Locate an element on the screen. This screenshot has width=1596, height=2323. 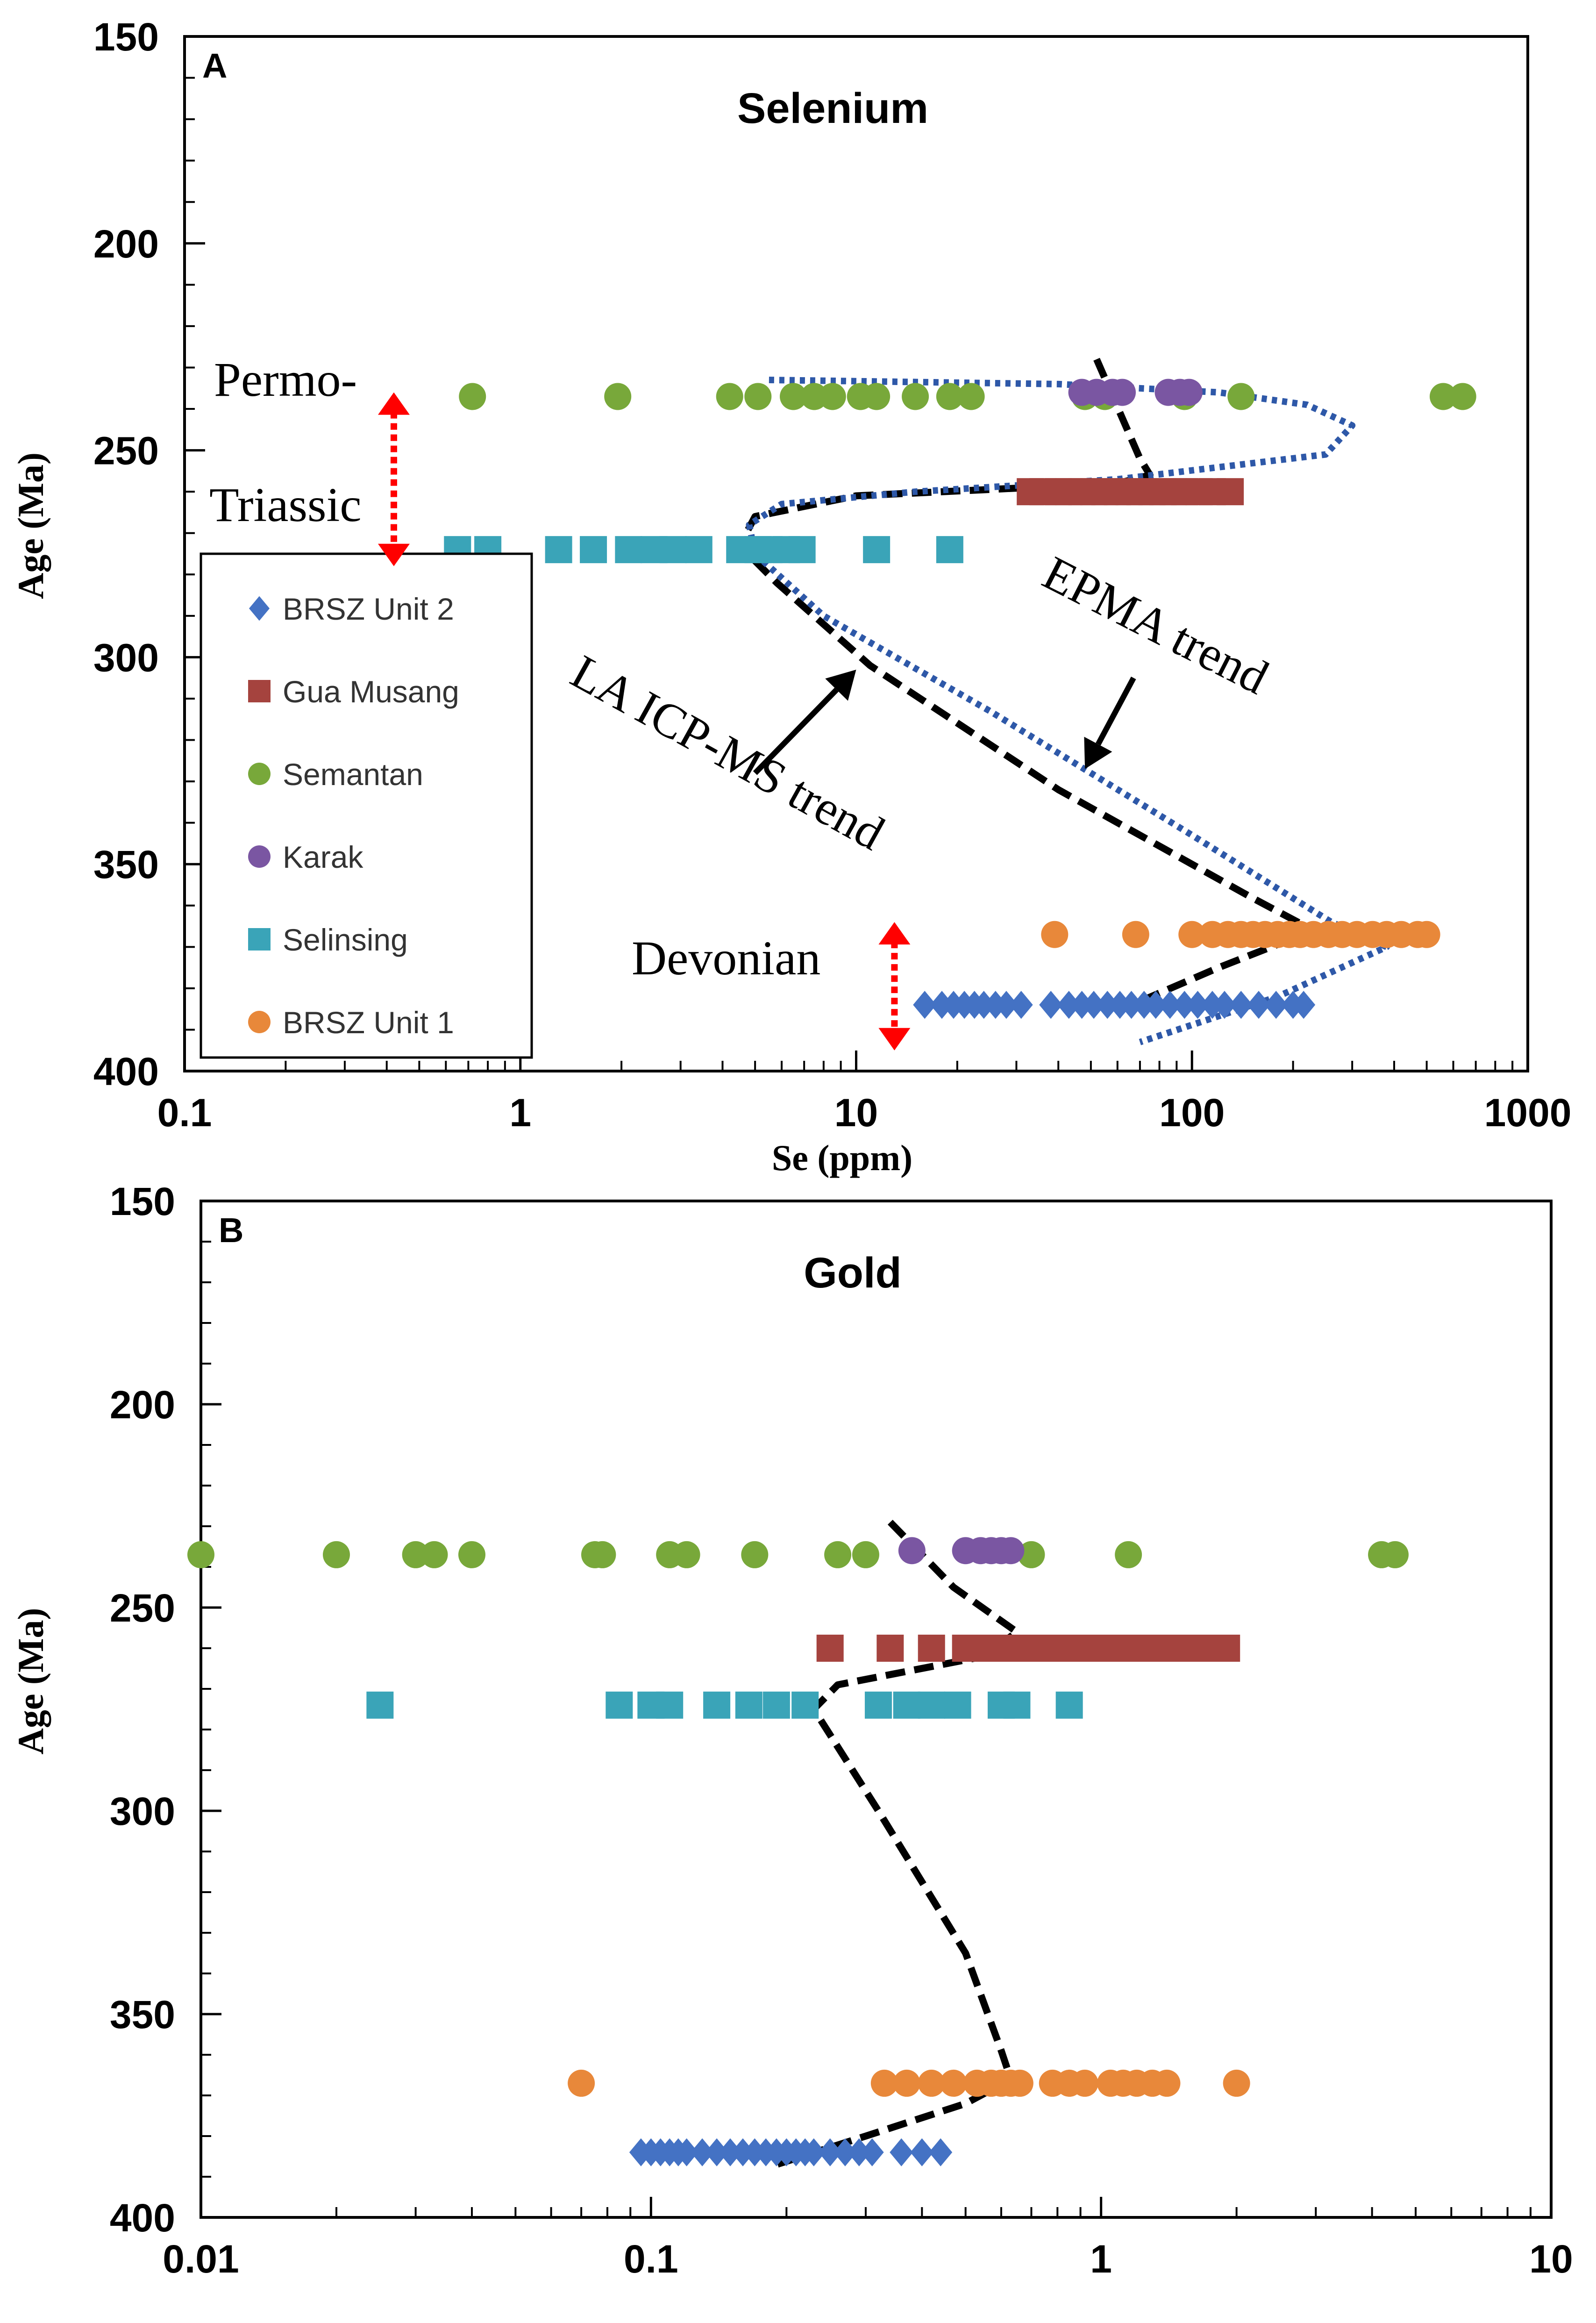
panel-a-x-tick-label: 100 is located at coordinates (1192, 1113).